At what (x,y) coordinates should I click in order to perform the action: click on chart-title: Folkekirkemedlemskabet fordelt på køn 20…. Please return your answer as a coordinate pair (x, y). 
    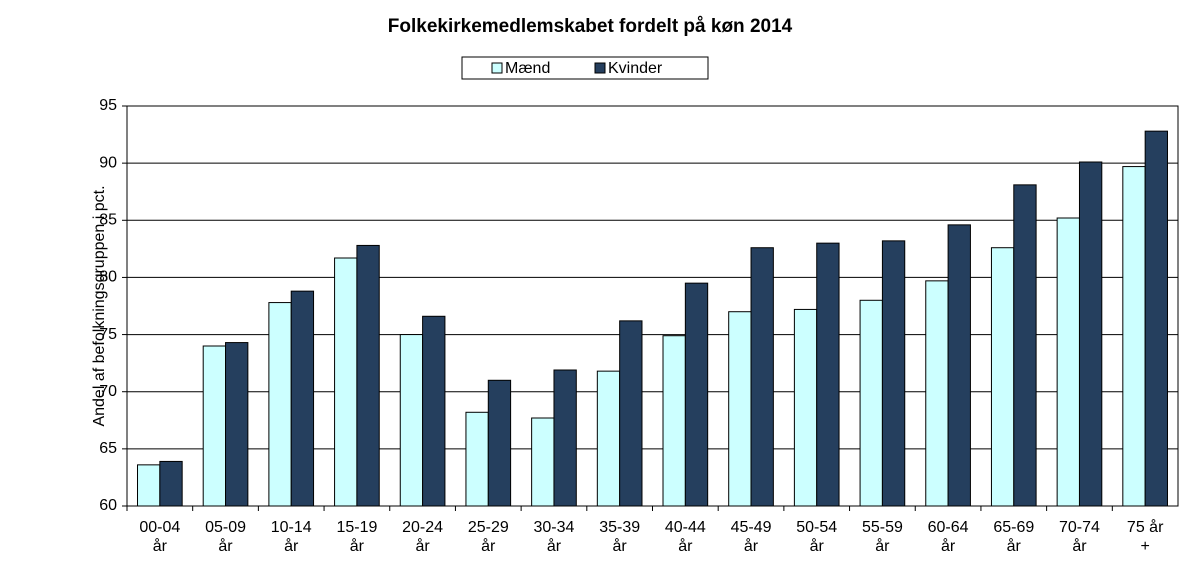
    Looking at the image, I should click on (590, 26).